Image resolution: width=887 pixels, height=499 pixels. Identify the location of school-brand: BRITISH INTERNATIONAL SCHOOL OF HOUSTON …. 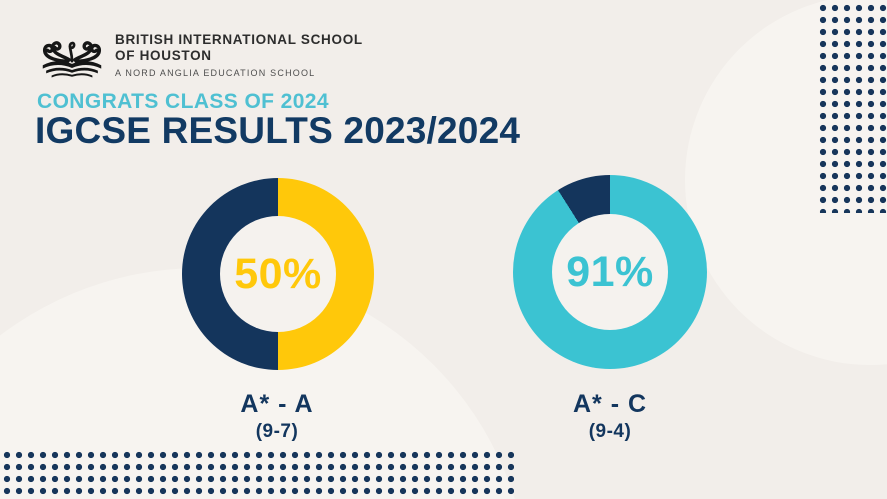
(200, 53).